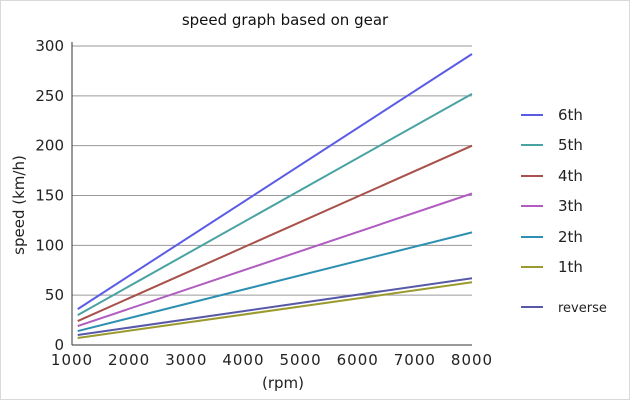 The image size is (630, 400). What do you see at coordinates (54, 295) in the screenshot?
I see `y-tick-label: 50` at bounding box center [54, 295].